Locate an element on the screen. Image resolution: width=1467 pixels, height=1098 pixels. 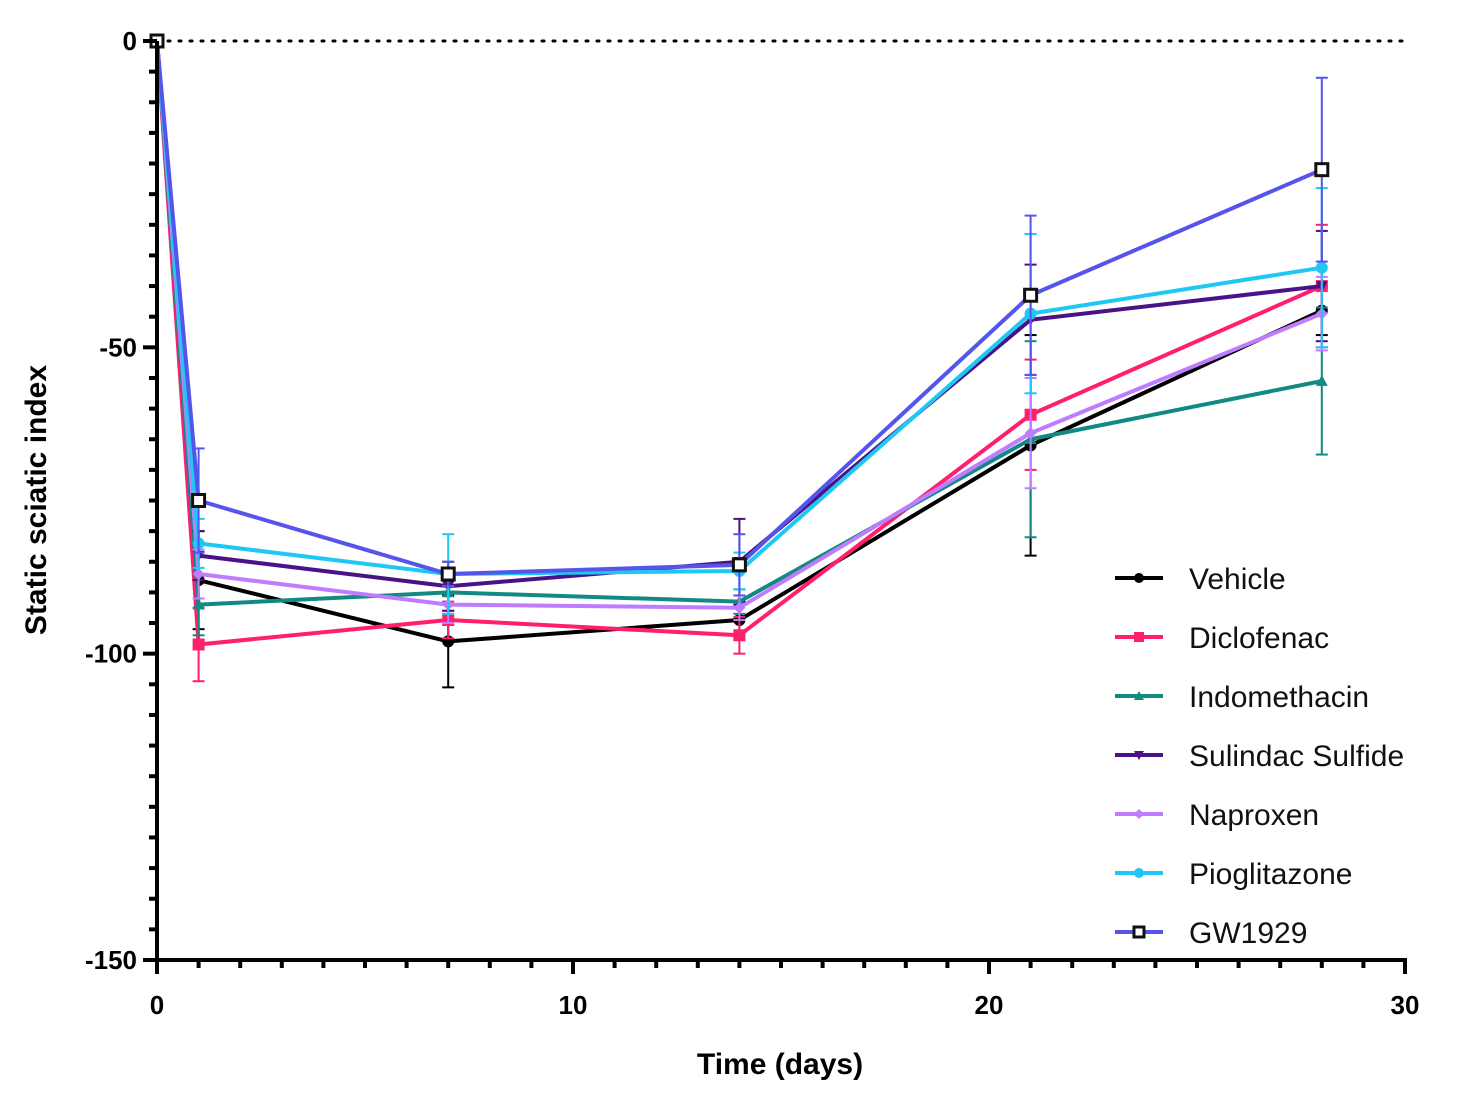
x-tick-label: 20 is located at coordinates (989, 1005).